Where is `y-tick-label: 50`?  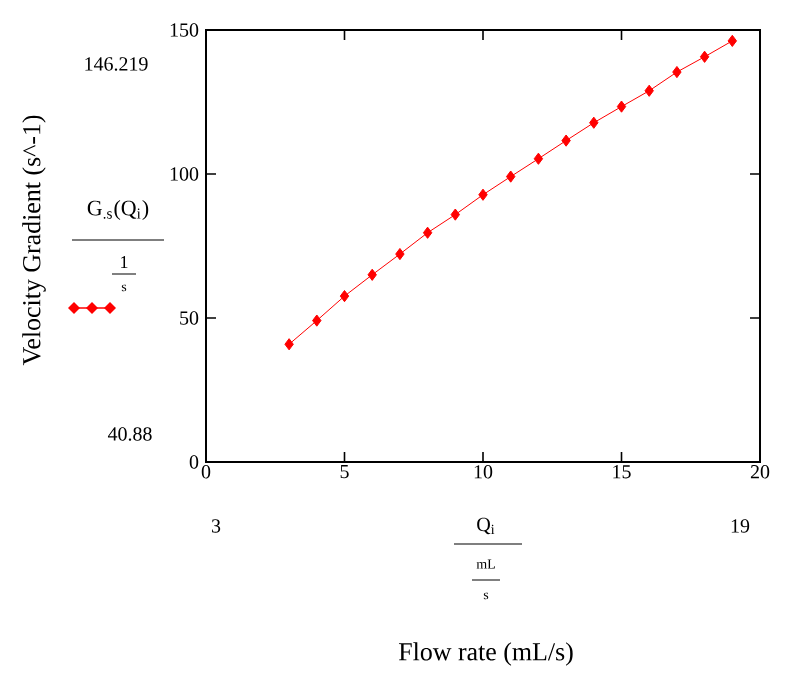
y-tick-label: 50 is located at coordinates (189, 318).